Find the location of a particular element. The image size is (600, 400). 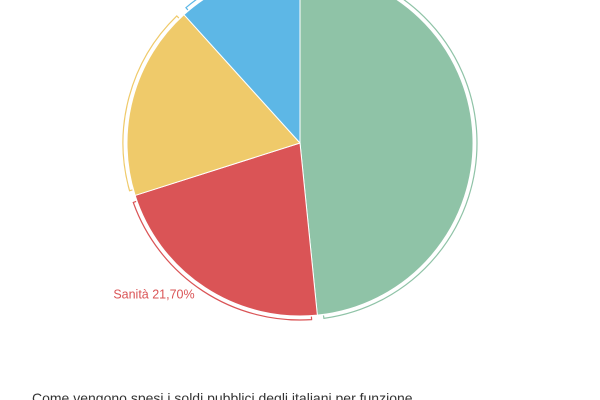

pie-slice-label-1: Sanità 21,70% is located at coordinates (153, 294).